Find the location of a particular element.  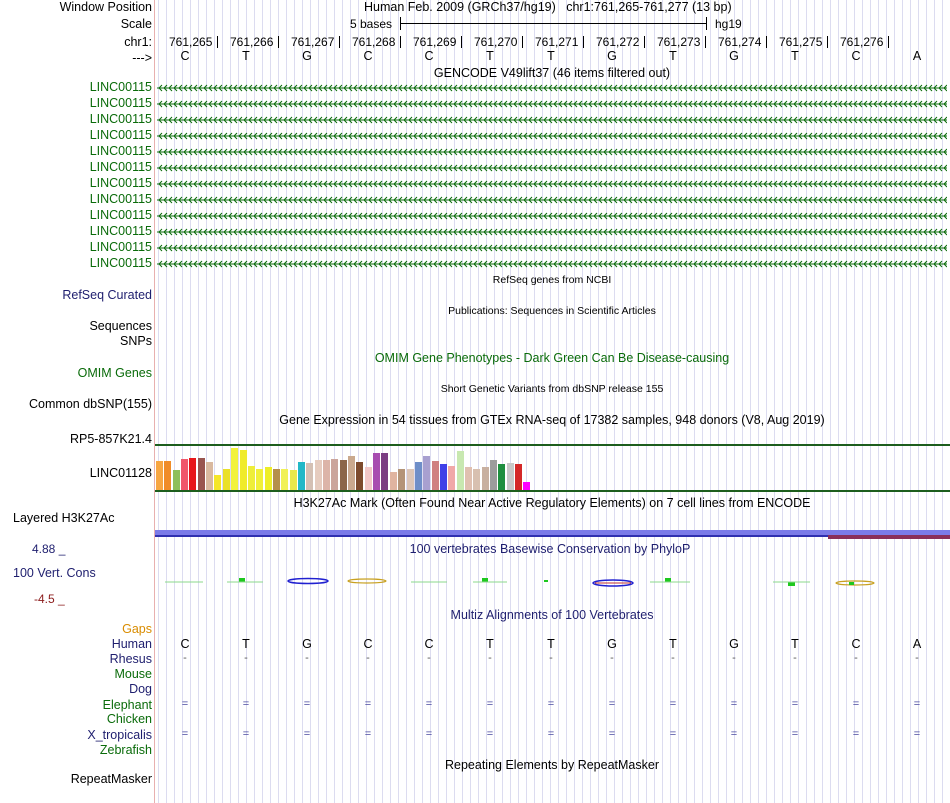

gtex-gene2-label: LINC01128 is located at coordinates (120, 473).